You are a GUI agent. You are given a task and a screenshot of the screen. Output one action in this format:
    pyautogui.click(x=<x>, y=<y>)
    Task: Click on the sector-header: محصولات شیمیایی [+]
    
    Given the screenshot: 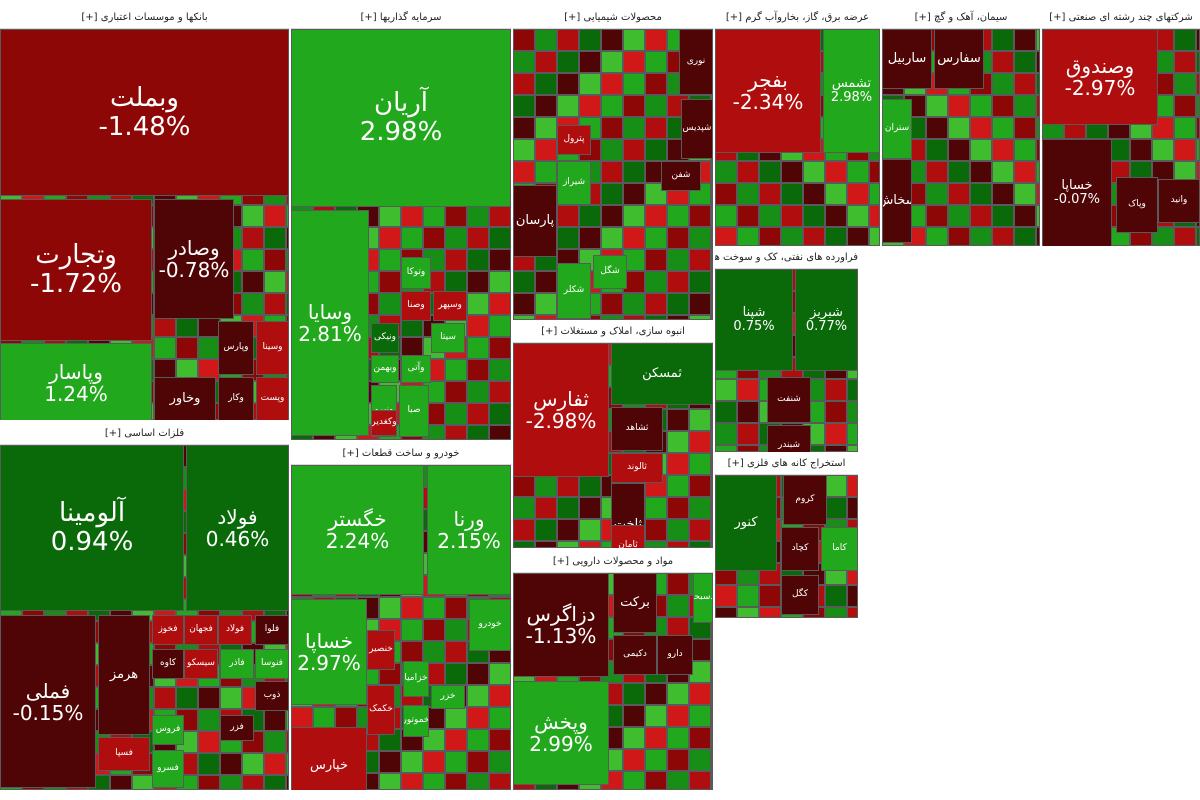 What is the action you would take?
    pyautogui.click(x=613, y=18)
    